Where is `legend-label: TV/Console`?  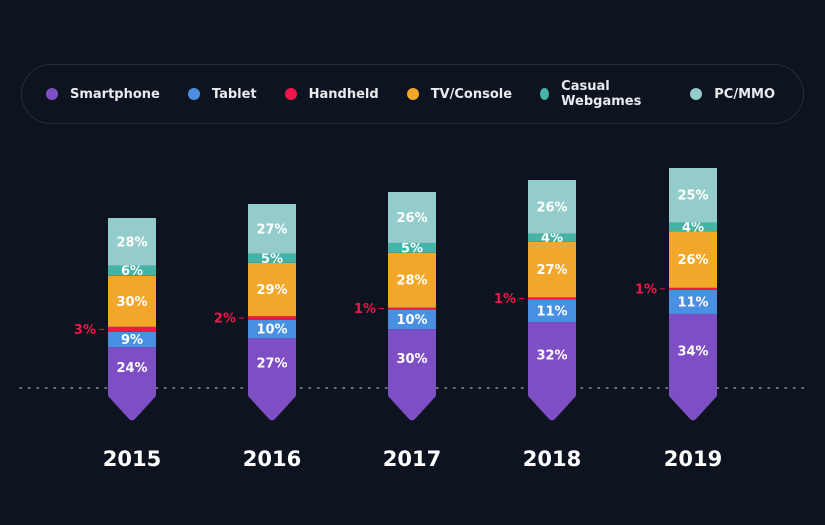
legend-label: TV/Console is located at coordinates (471, 94).